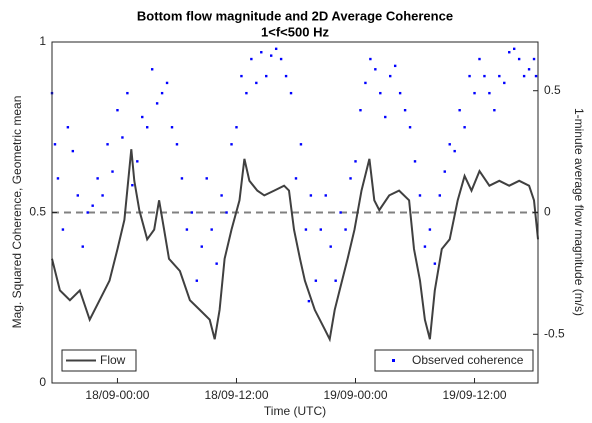 The image size is (592, 423). I want to click on chart-subtitle: 1<f<500 Hz, so click(295, 31).